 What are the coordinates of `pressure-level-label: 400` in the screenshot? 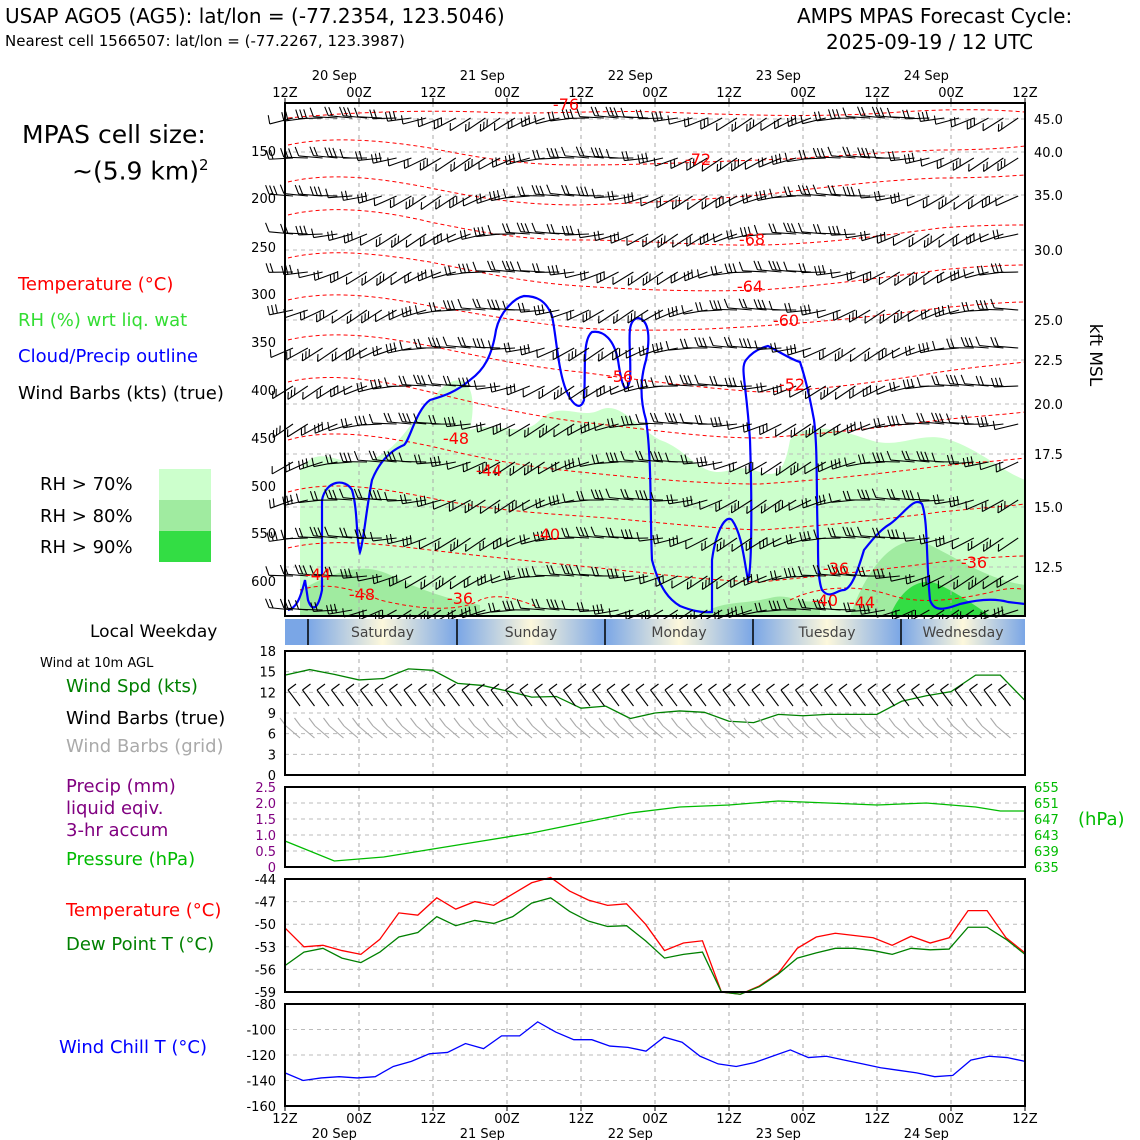 It's located at (263, 391).